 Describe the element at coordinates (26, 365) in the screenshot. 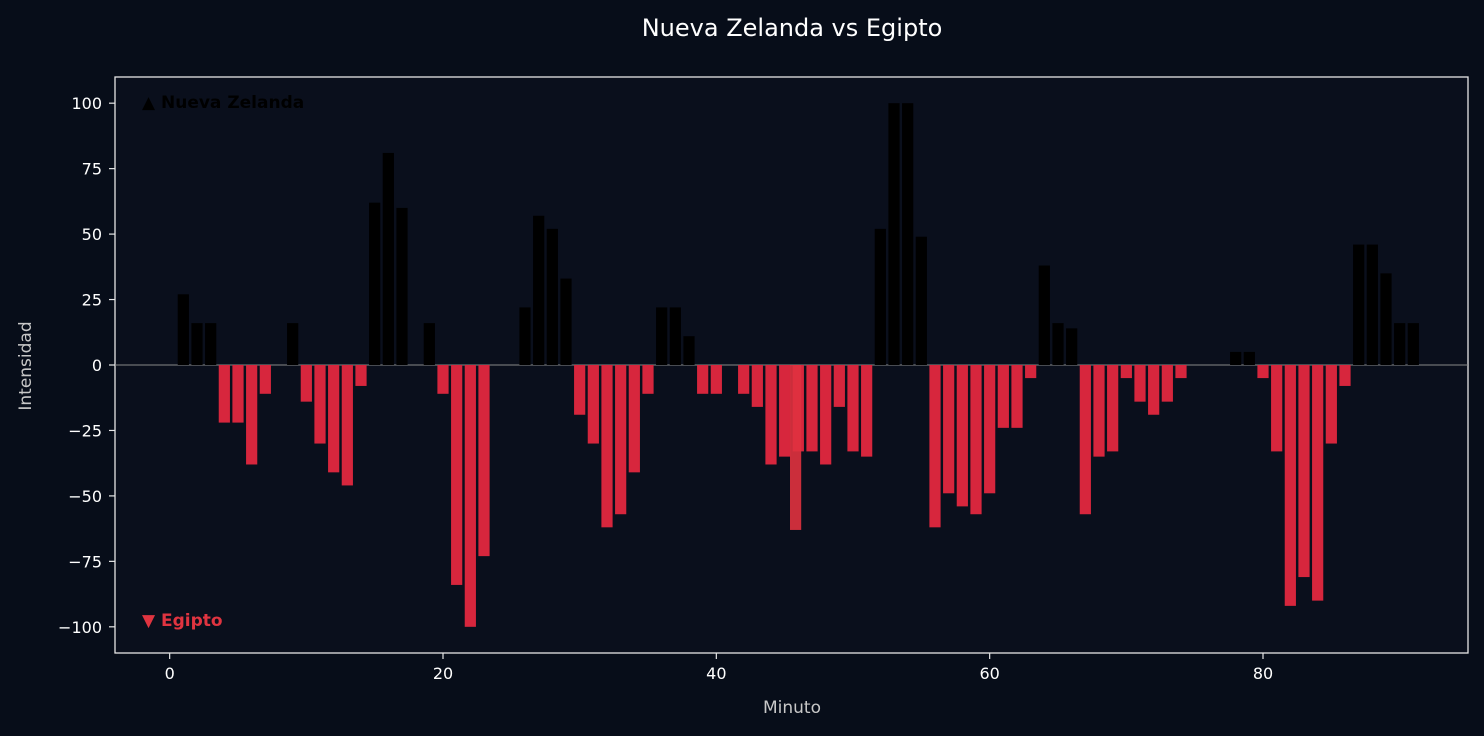

I see `y-axis-label: Intensidad` at that location.